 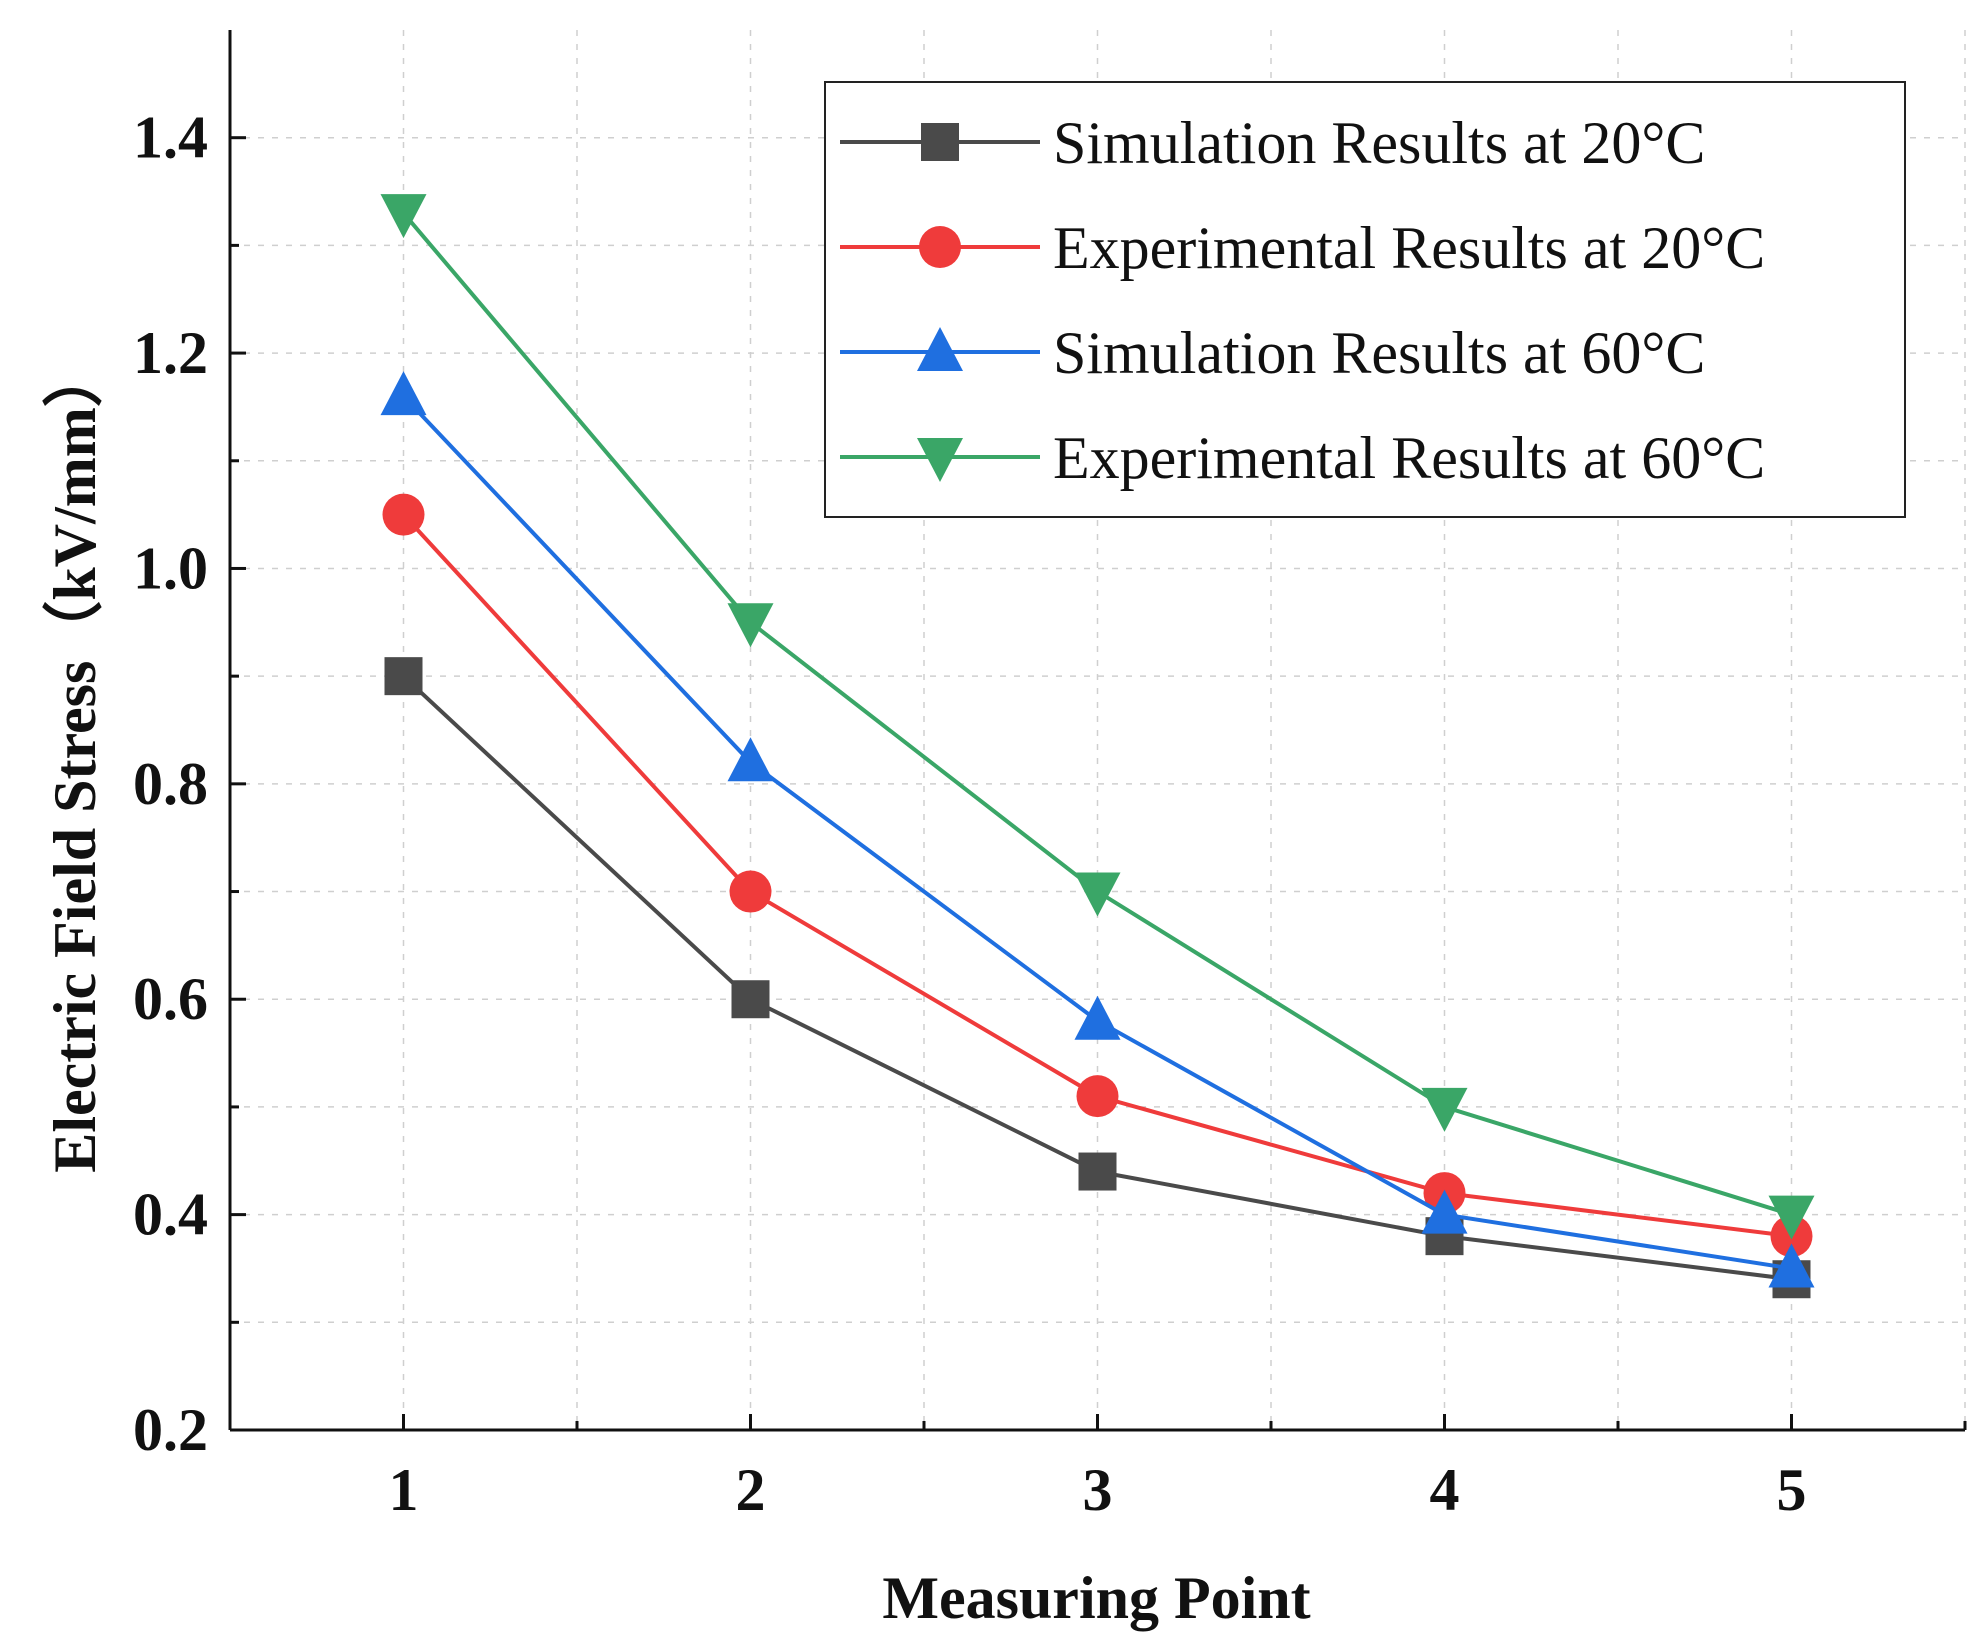 I want to click on x-tick-label: 2, so click(x=751, y=1490).